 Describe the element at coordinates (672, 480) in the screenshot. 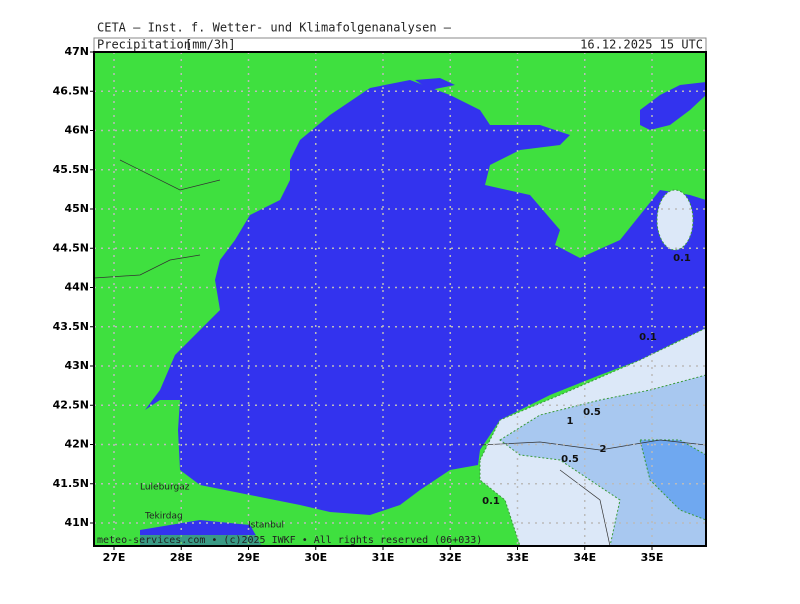

I see `precip-heavy` at that location.